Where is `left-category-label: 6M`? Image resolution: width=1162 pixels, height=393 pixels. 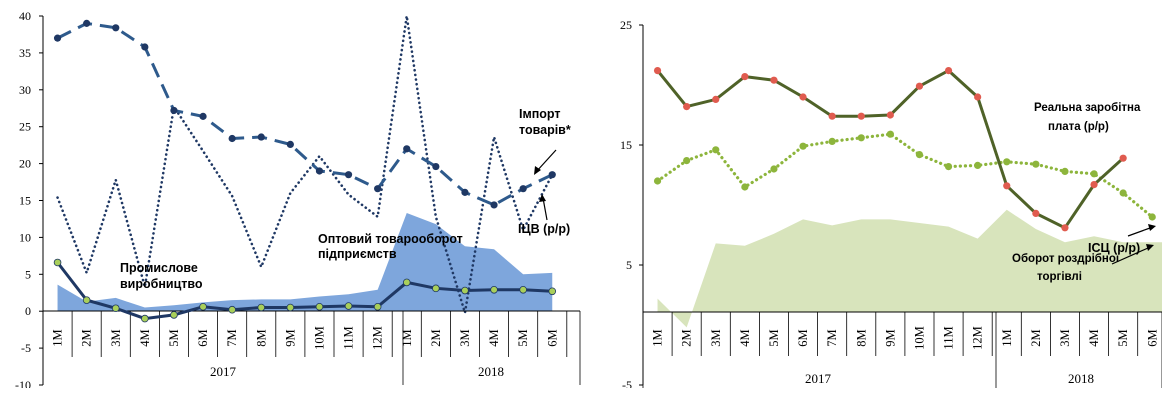 left-category-label: 6M is located at coordinates (203, 337).